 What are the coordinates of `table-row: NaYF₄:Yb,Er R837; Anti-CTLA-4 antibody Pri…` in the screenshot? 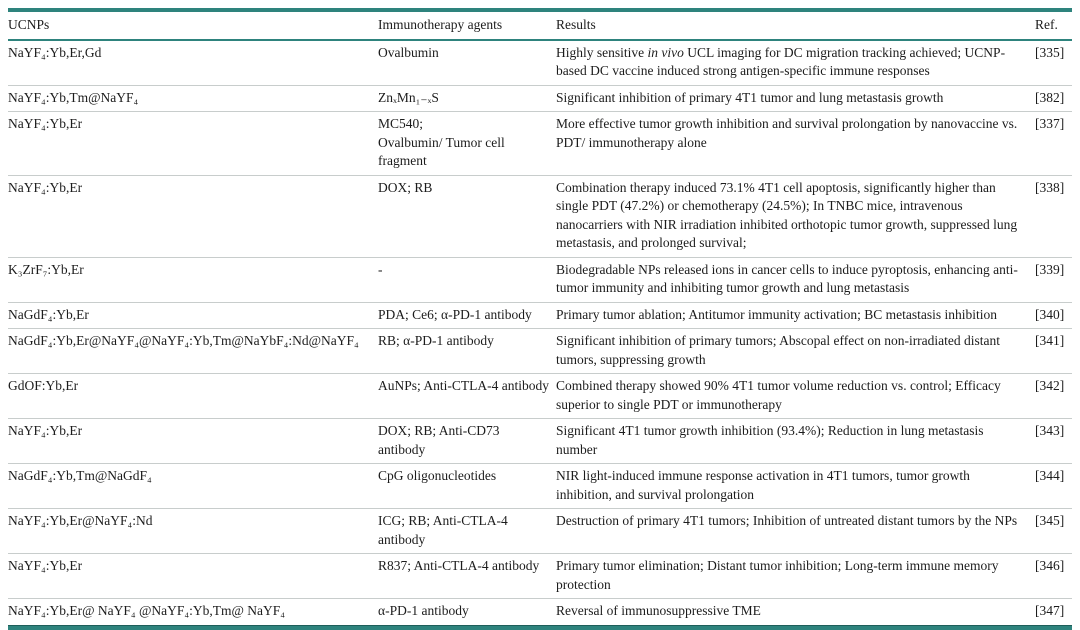 It's located at (540, 576).